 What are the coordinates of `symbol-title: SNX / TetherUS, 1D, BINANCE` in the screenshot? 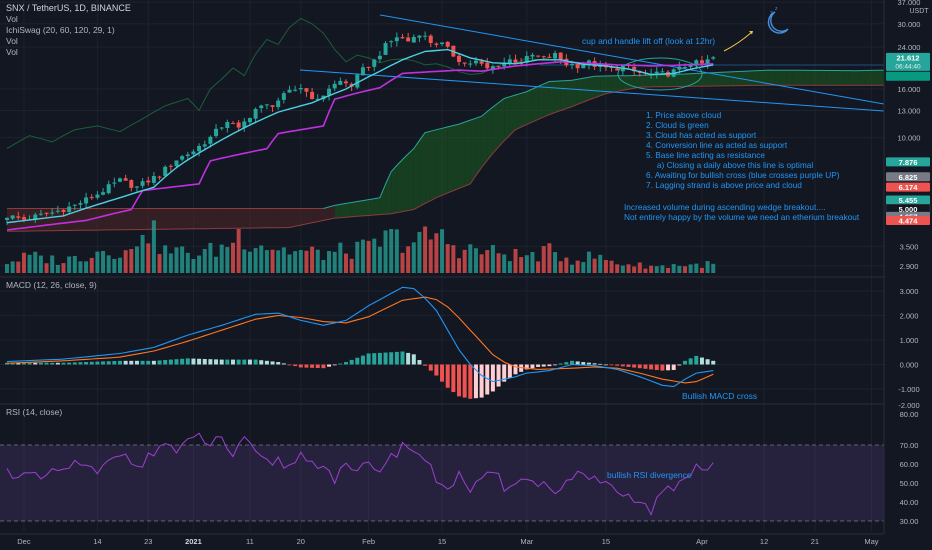 It's located at (68, 8).